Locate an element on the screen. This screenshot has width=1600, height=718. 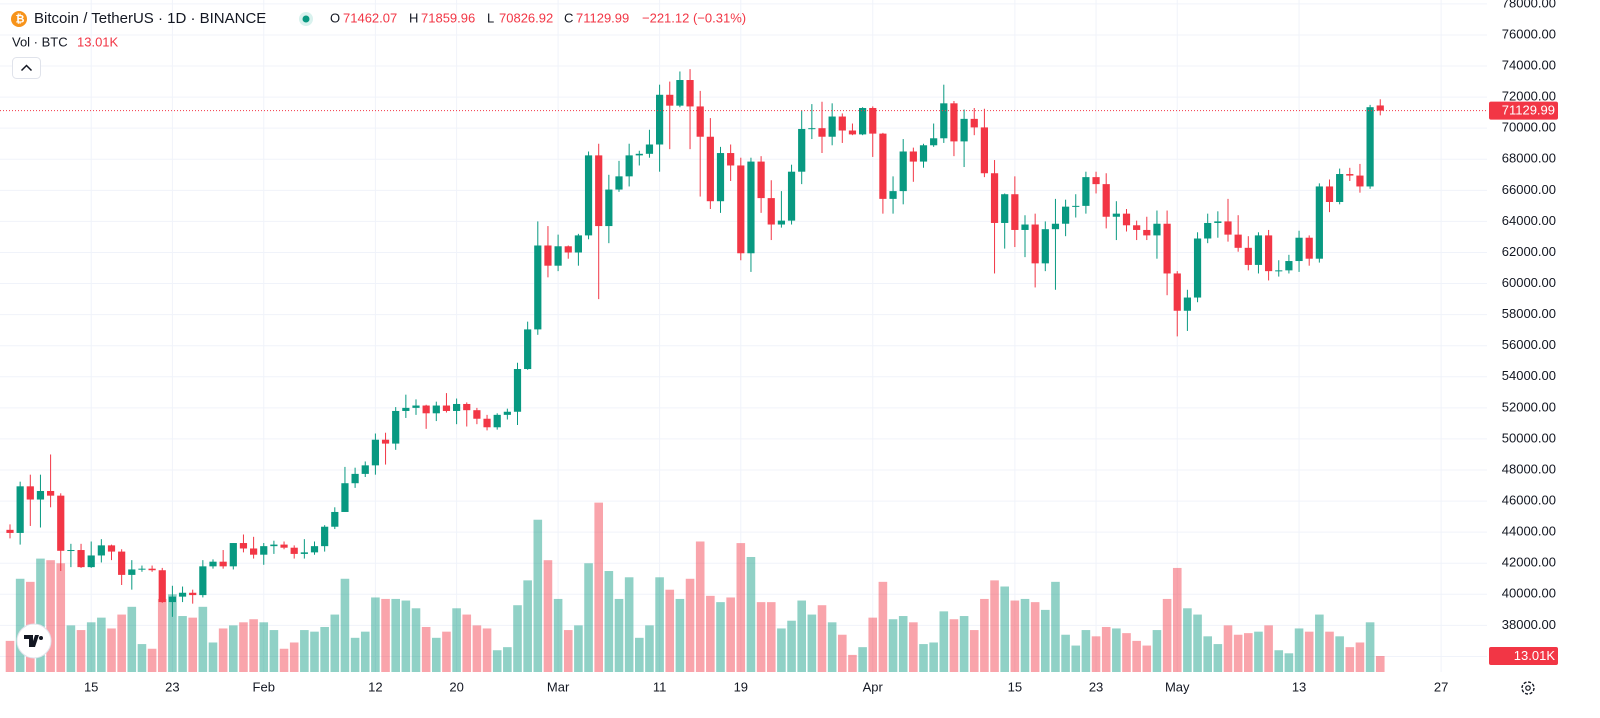
x-tick-label: 12 is located at coordinates (375, 686).